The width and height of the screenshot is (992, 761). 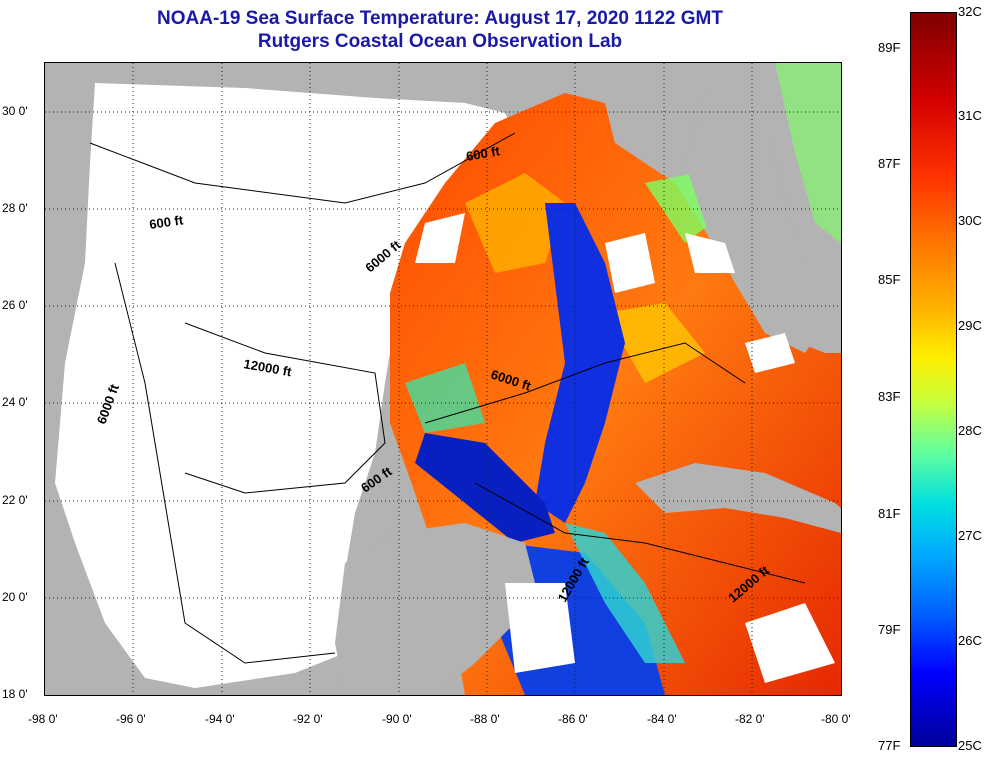 I want to click on lat-tick: 28 0', so click(x=15, y=208).